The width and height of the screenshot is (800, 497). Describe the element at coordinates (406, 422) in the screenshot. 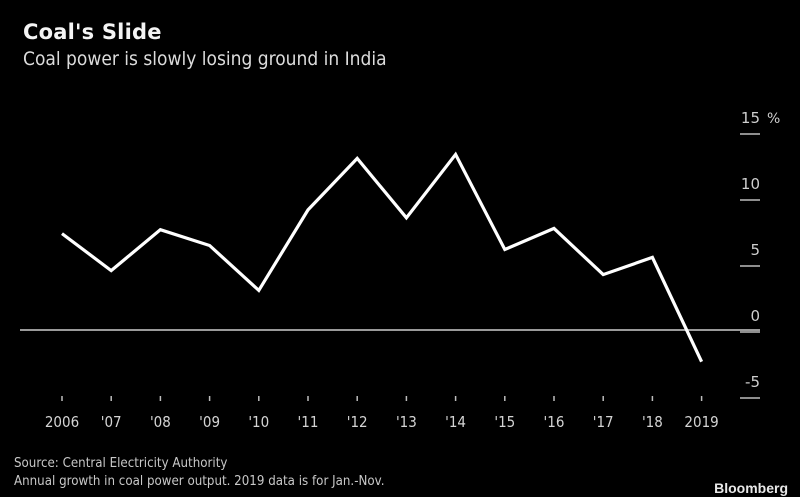

I see `x-tick-label: '13` at that location.